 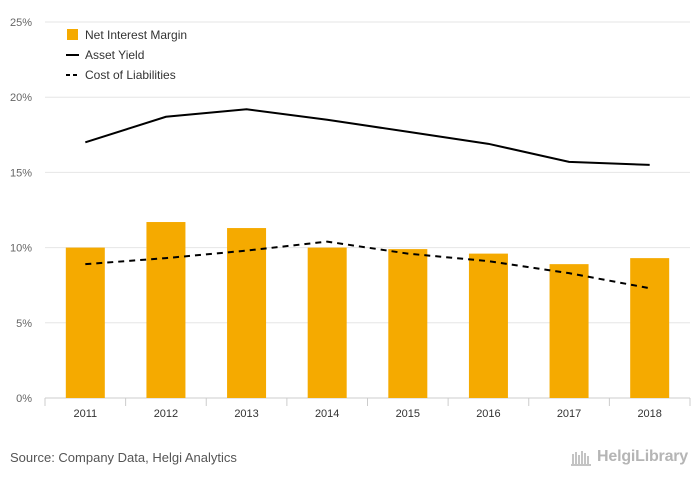 I want to click on legend-label: Net Interest Margin, so click(x=136, y=35).